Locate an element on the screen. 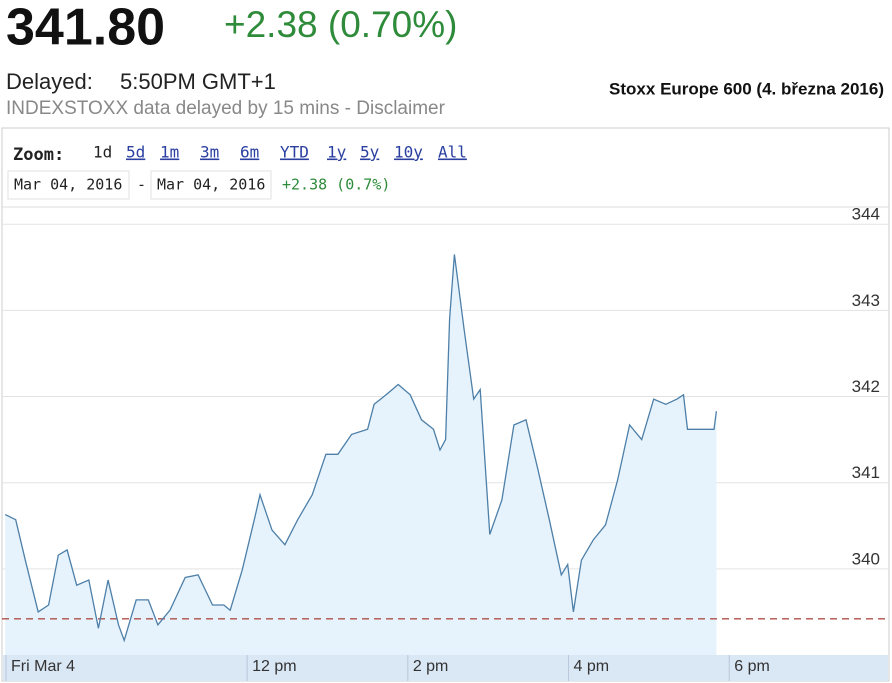 This screenshot has width=892, height=683. y-tick-label: 342 is located at coordinates (866, 386).